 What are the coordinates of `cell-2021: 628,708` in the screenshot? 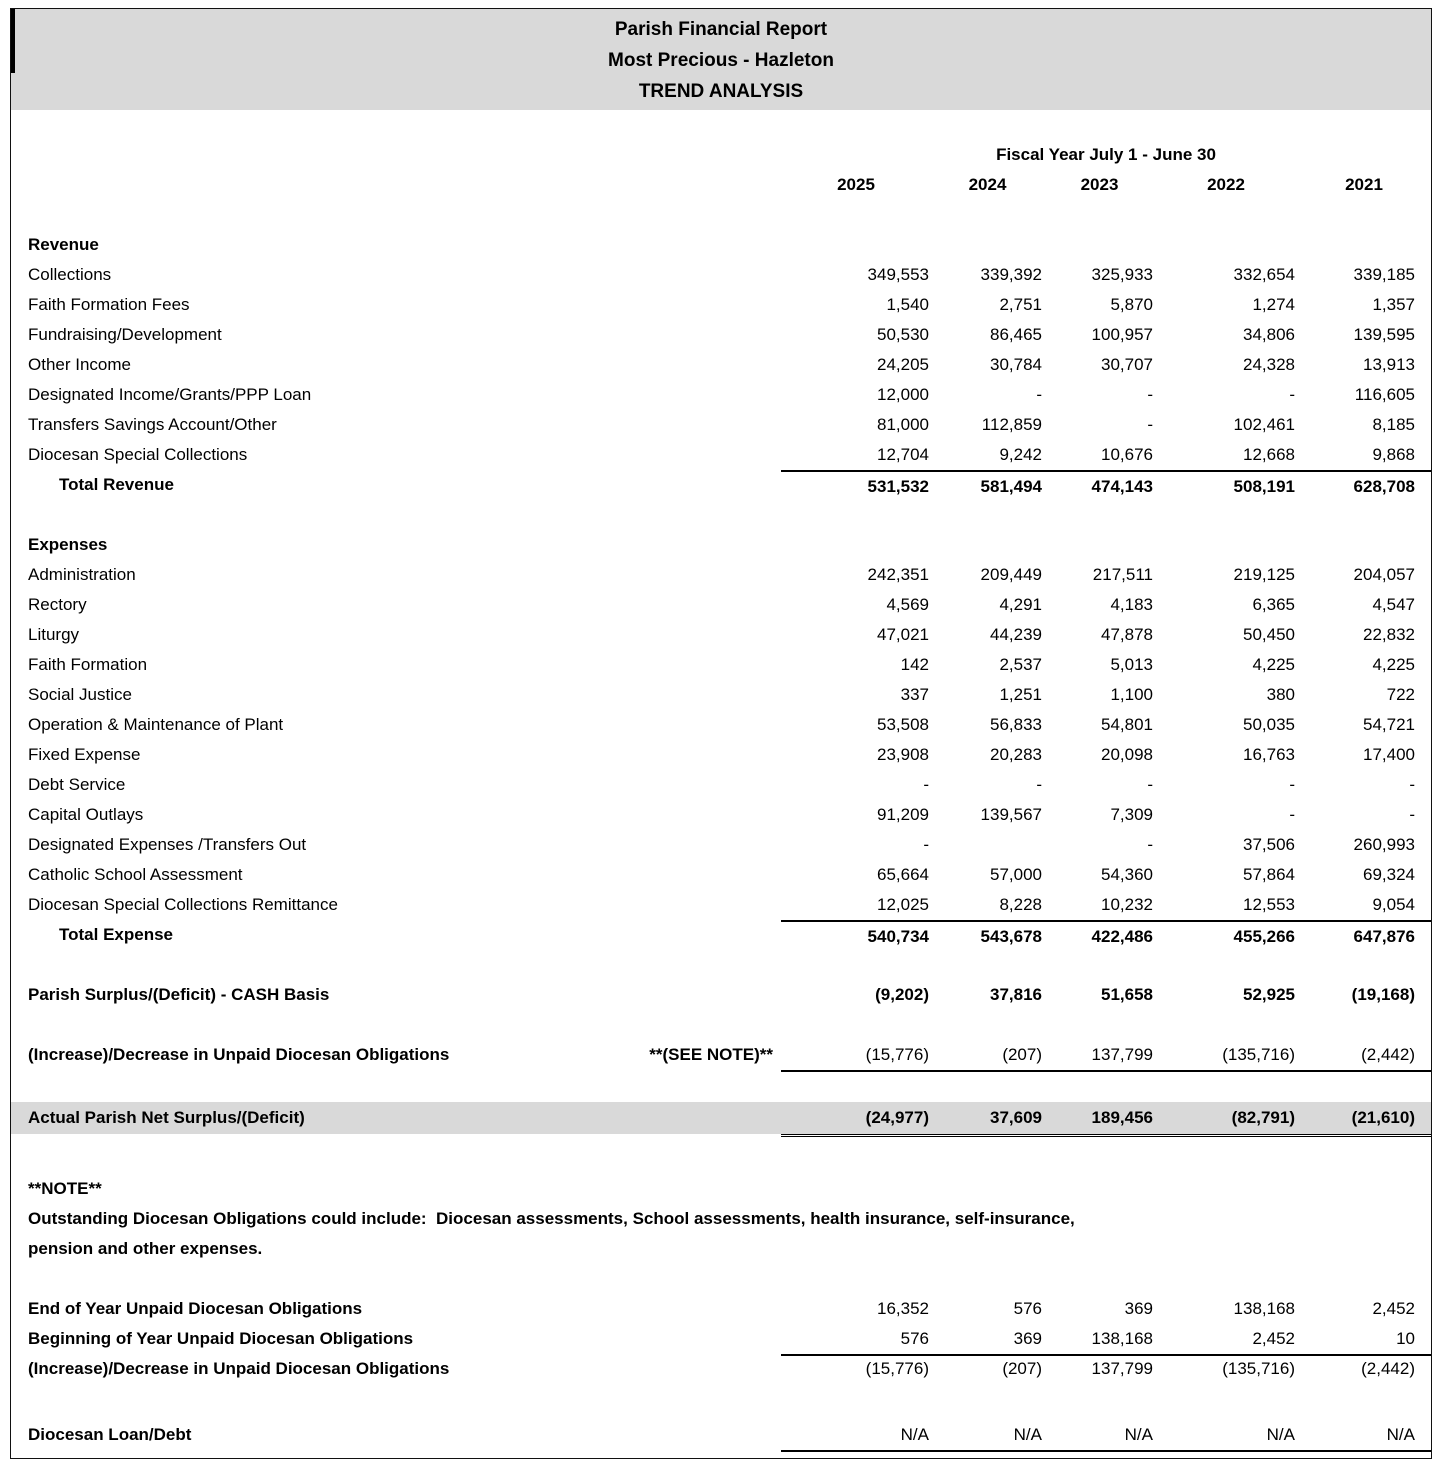 It's located at (1364, 486).